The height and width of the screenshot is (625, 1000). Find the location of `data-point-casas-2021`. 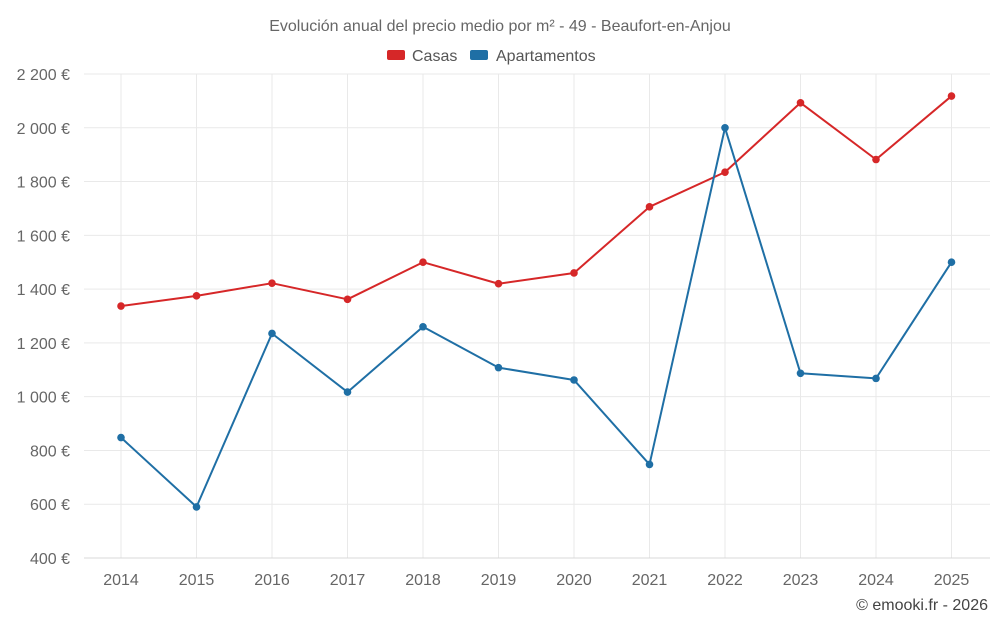

data-point-casas-2021 is located at coordinates (649, 207).